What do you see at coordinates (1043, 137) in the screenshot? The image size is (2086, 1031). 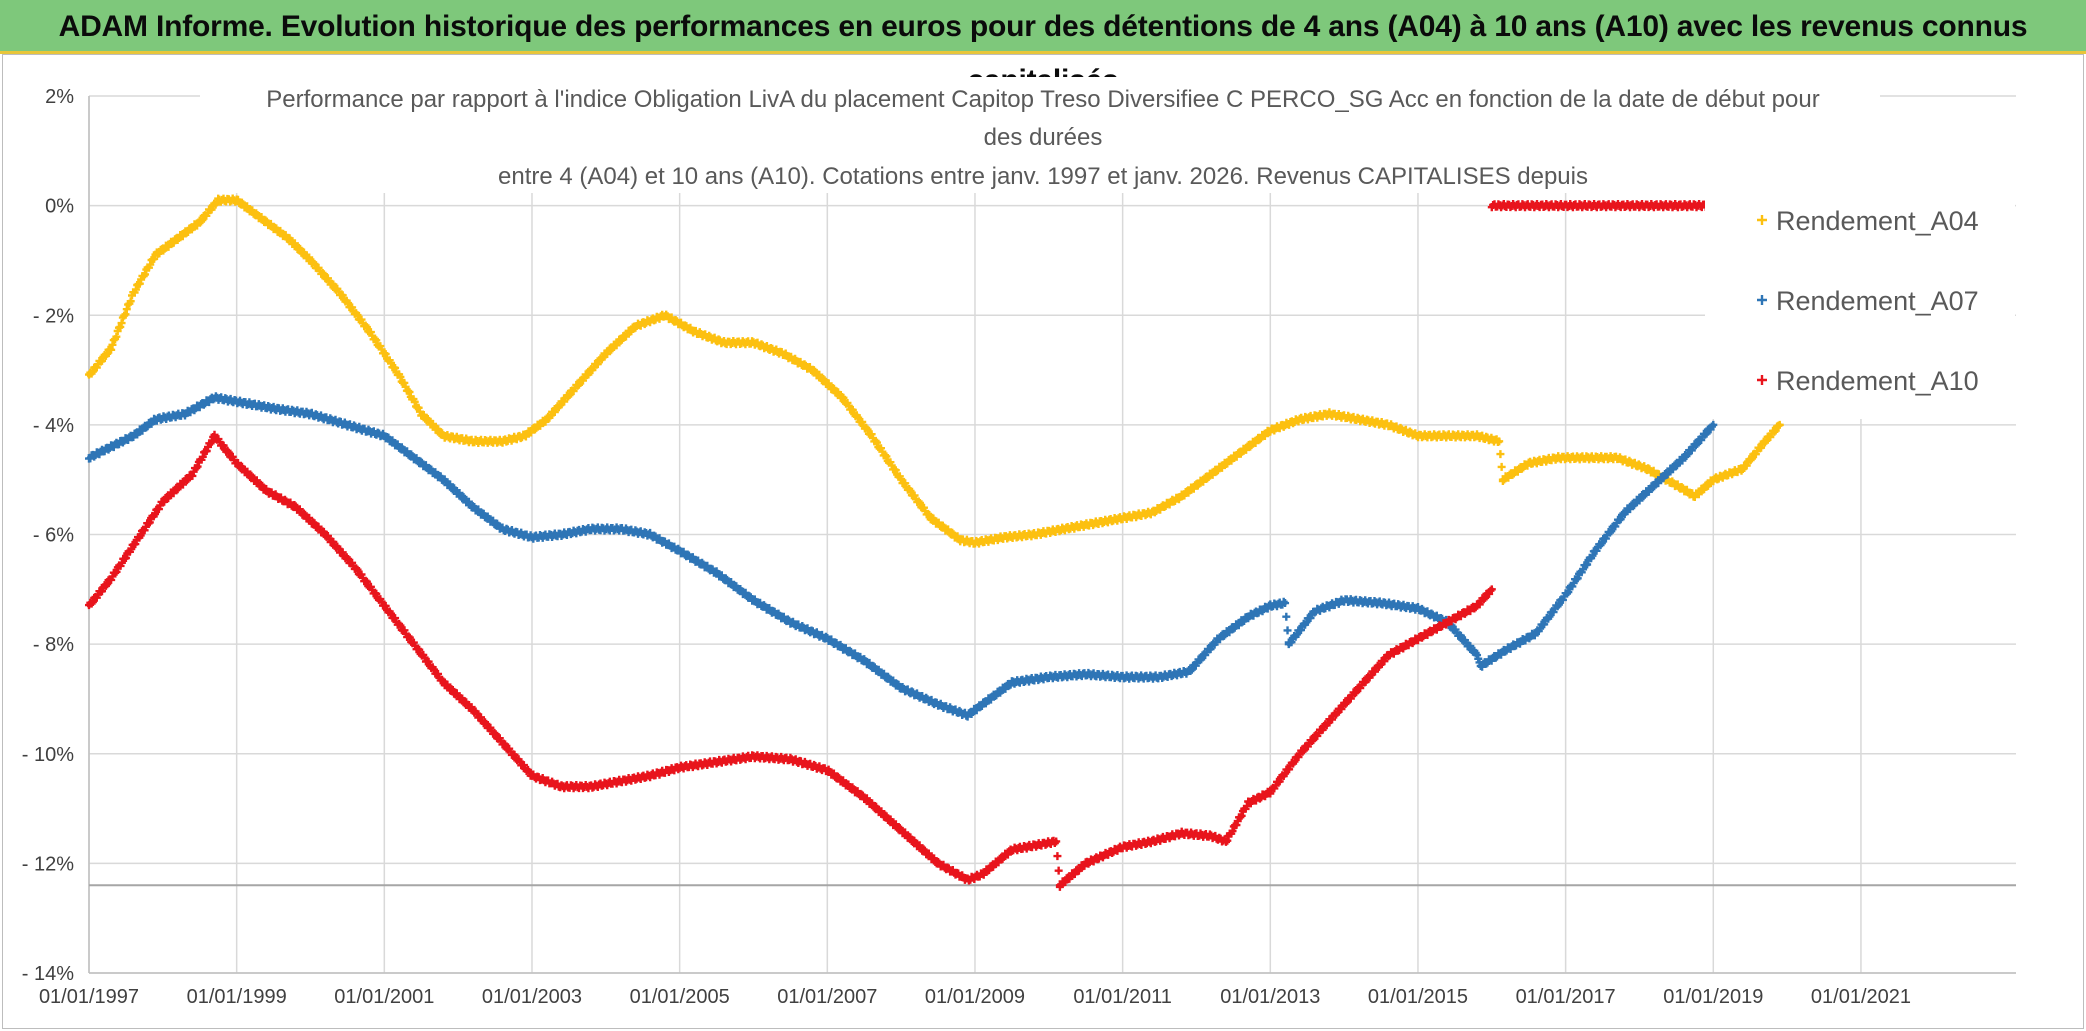 I see `chart-title-line: des durées` at bounding box center [1043, 137].